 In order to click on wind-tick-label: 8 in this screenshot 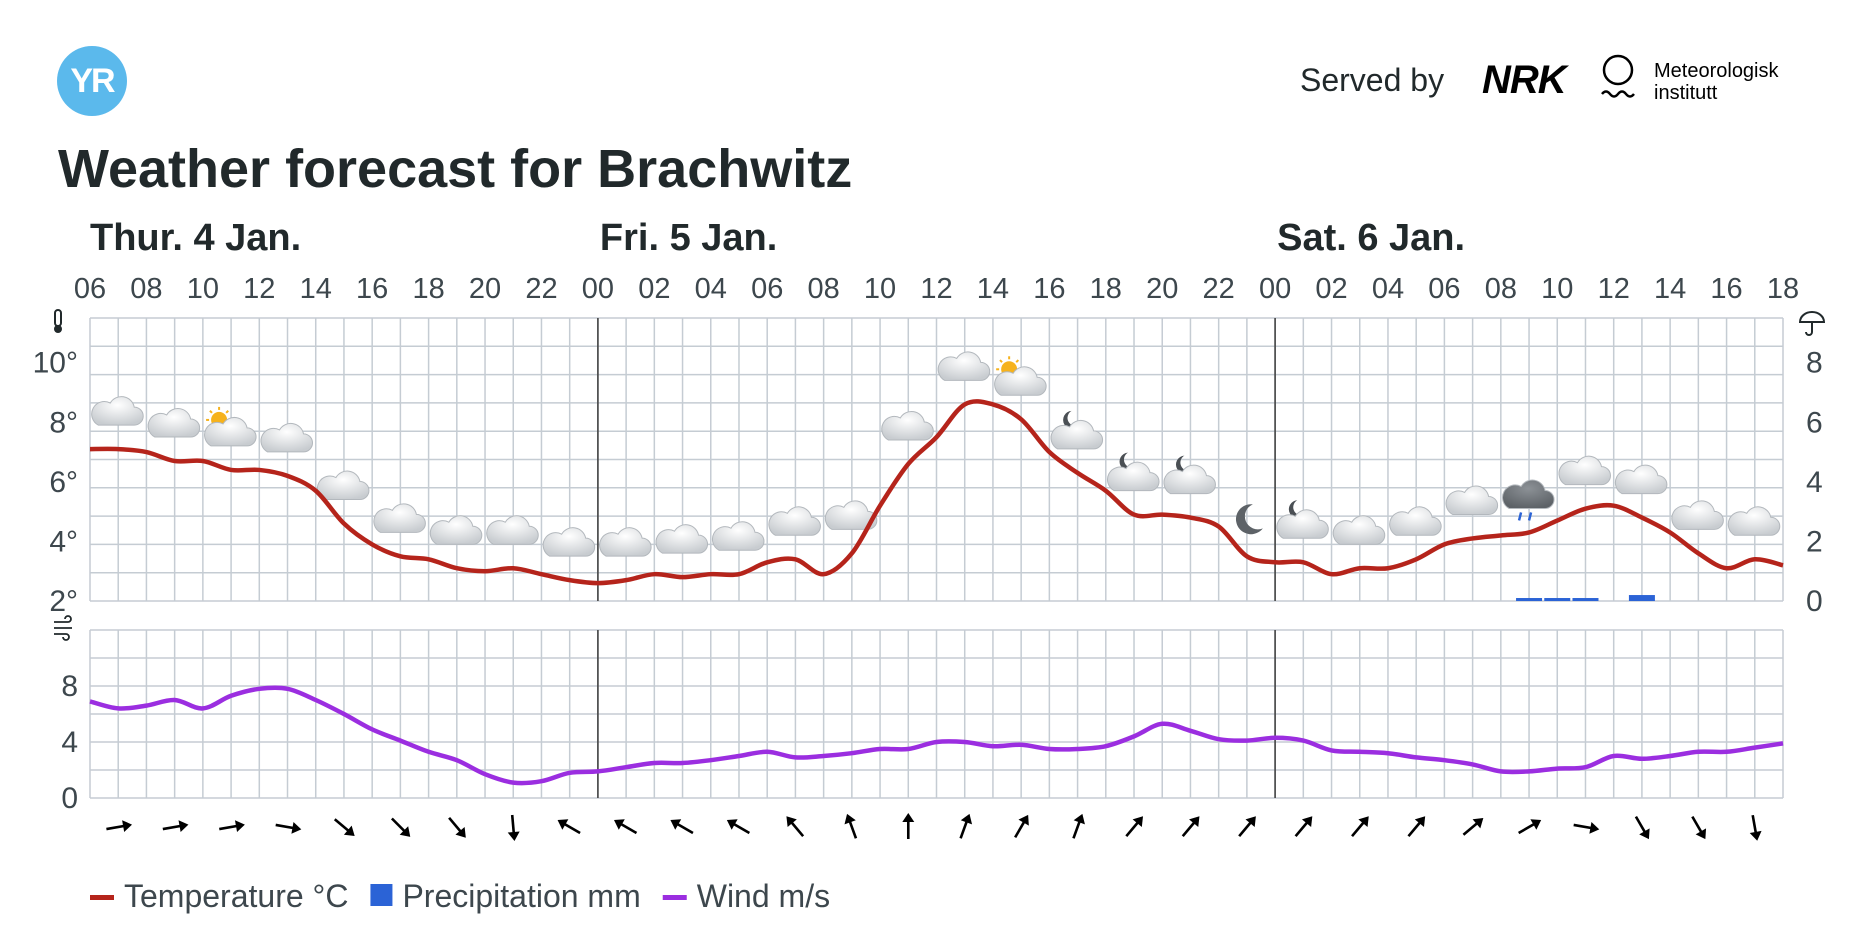, I will do `click(69, 686)`.